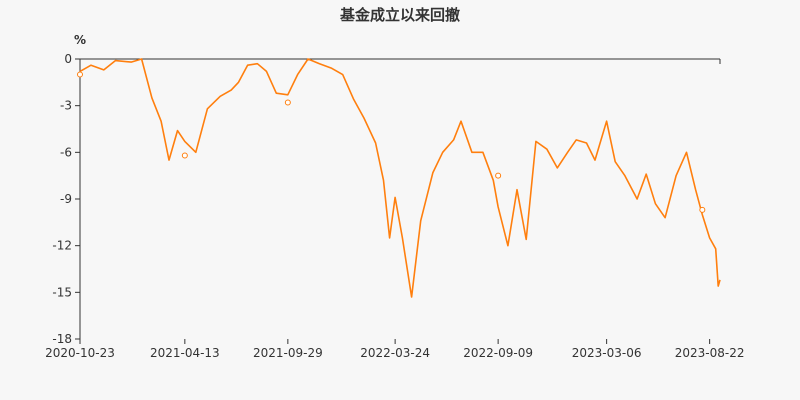  I want to click on y-tick-label: -18, so click(62, 339).